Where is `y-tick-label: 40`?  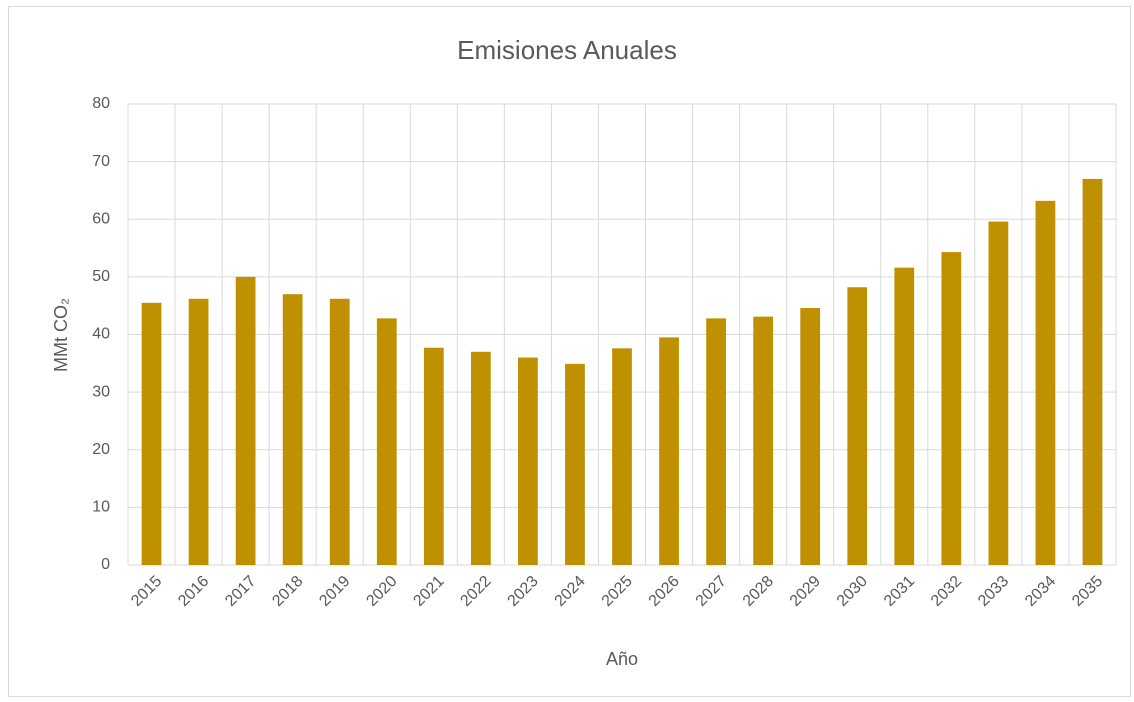
y-tick-label: 40 is located at coordinates (101, 334).